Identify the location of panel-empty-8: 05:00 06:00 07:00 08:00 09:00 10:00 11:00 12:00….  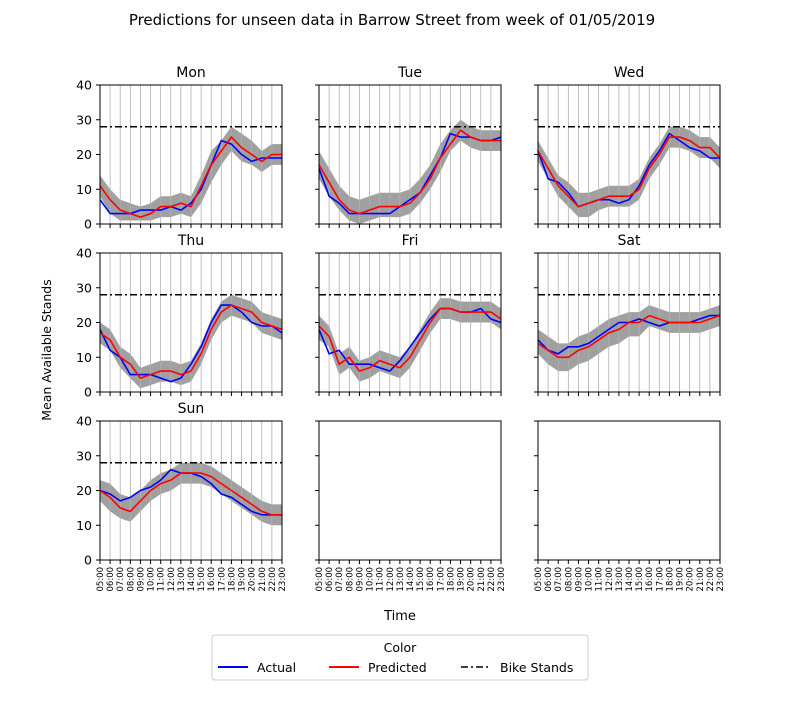
(630, 506).